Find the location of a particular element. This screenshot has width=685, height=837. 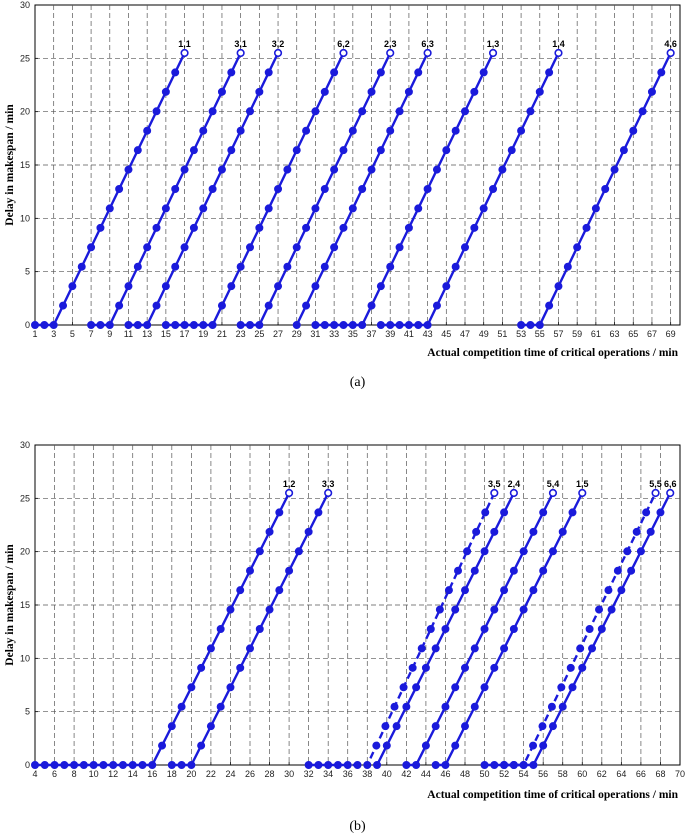

x-tick-label: 11 is located at coordinates (128, 334).